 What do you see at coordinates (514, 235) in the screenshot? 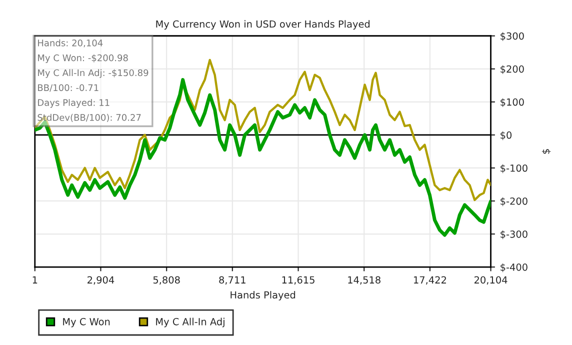
I see `y-tick-label: $-300` at bounding box center [514, 235].